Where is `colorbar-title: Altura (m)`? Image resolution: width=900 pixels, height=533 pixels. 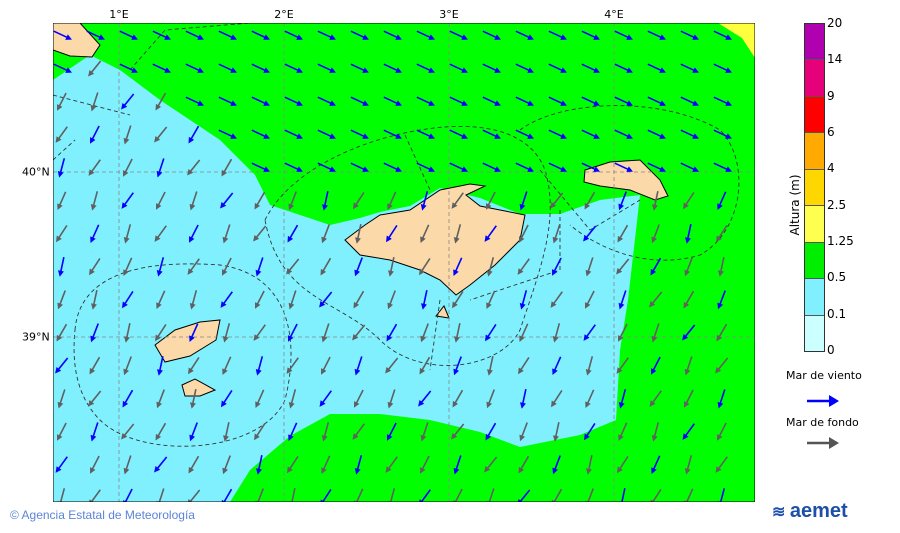 colorbar-title: Altura (m) is located at coordinates (795, 205).